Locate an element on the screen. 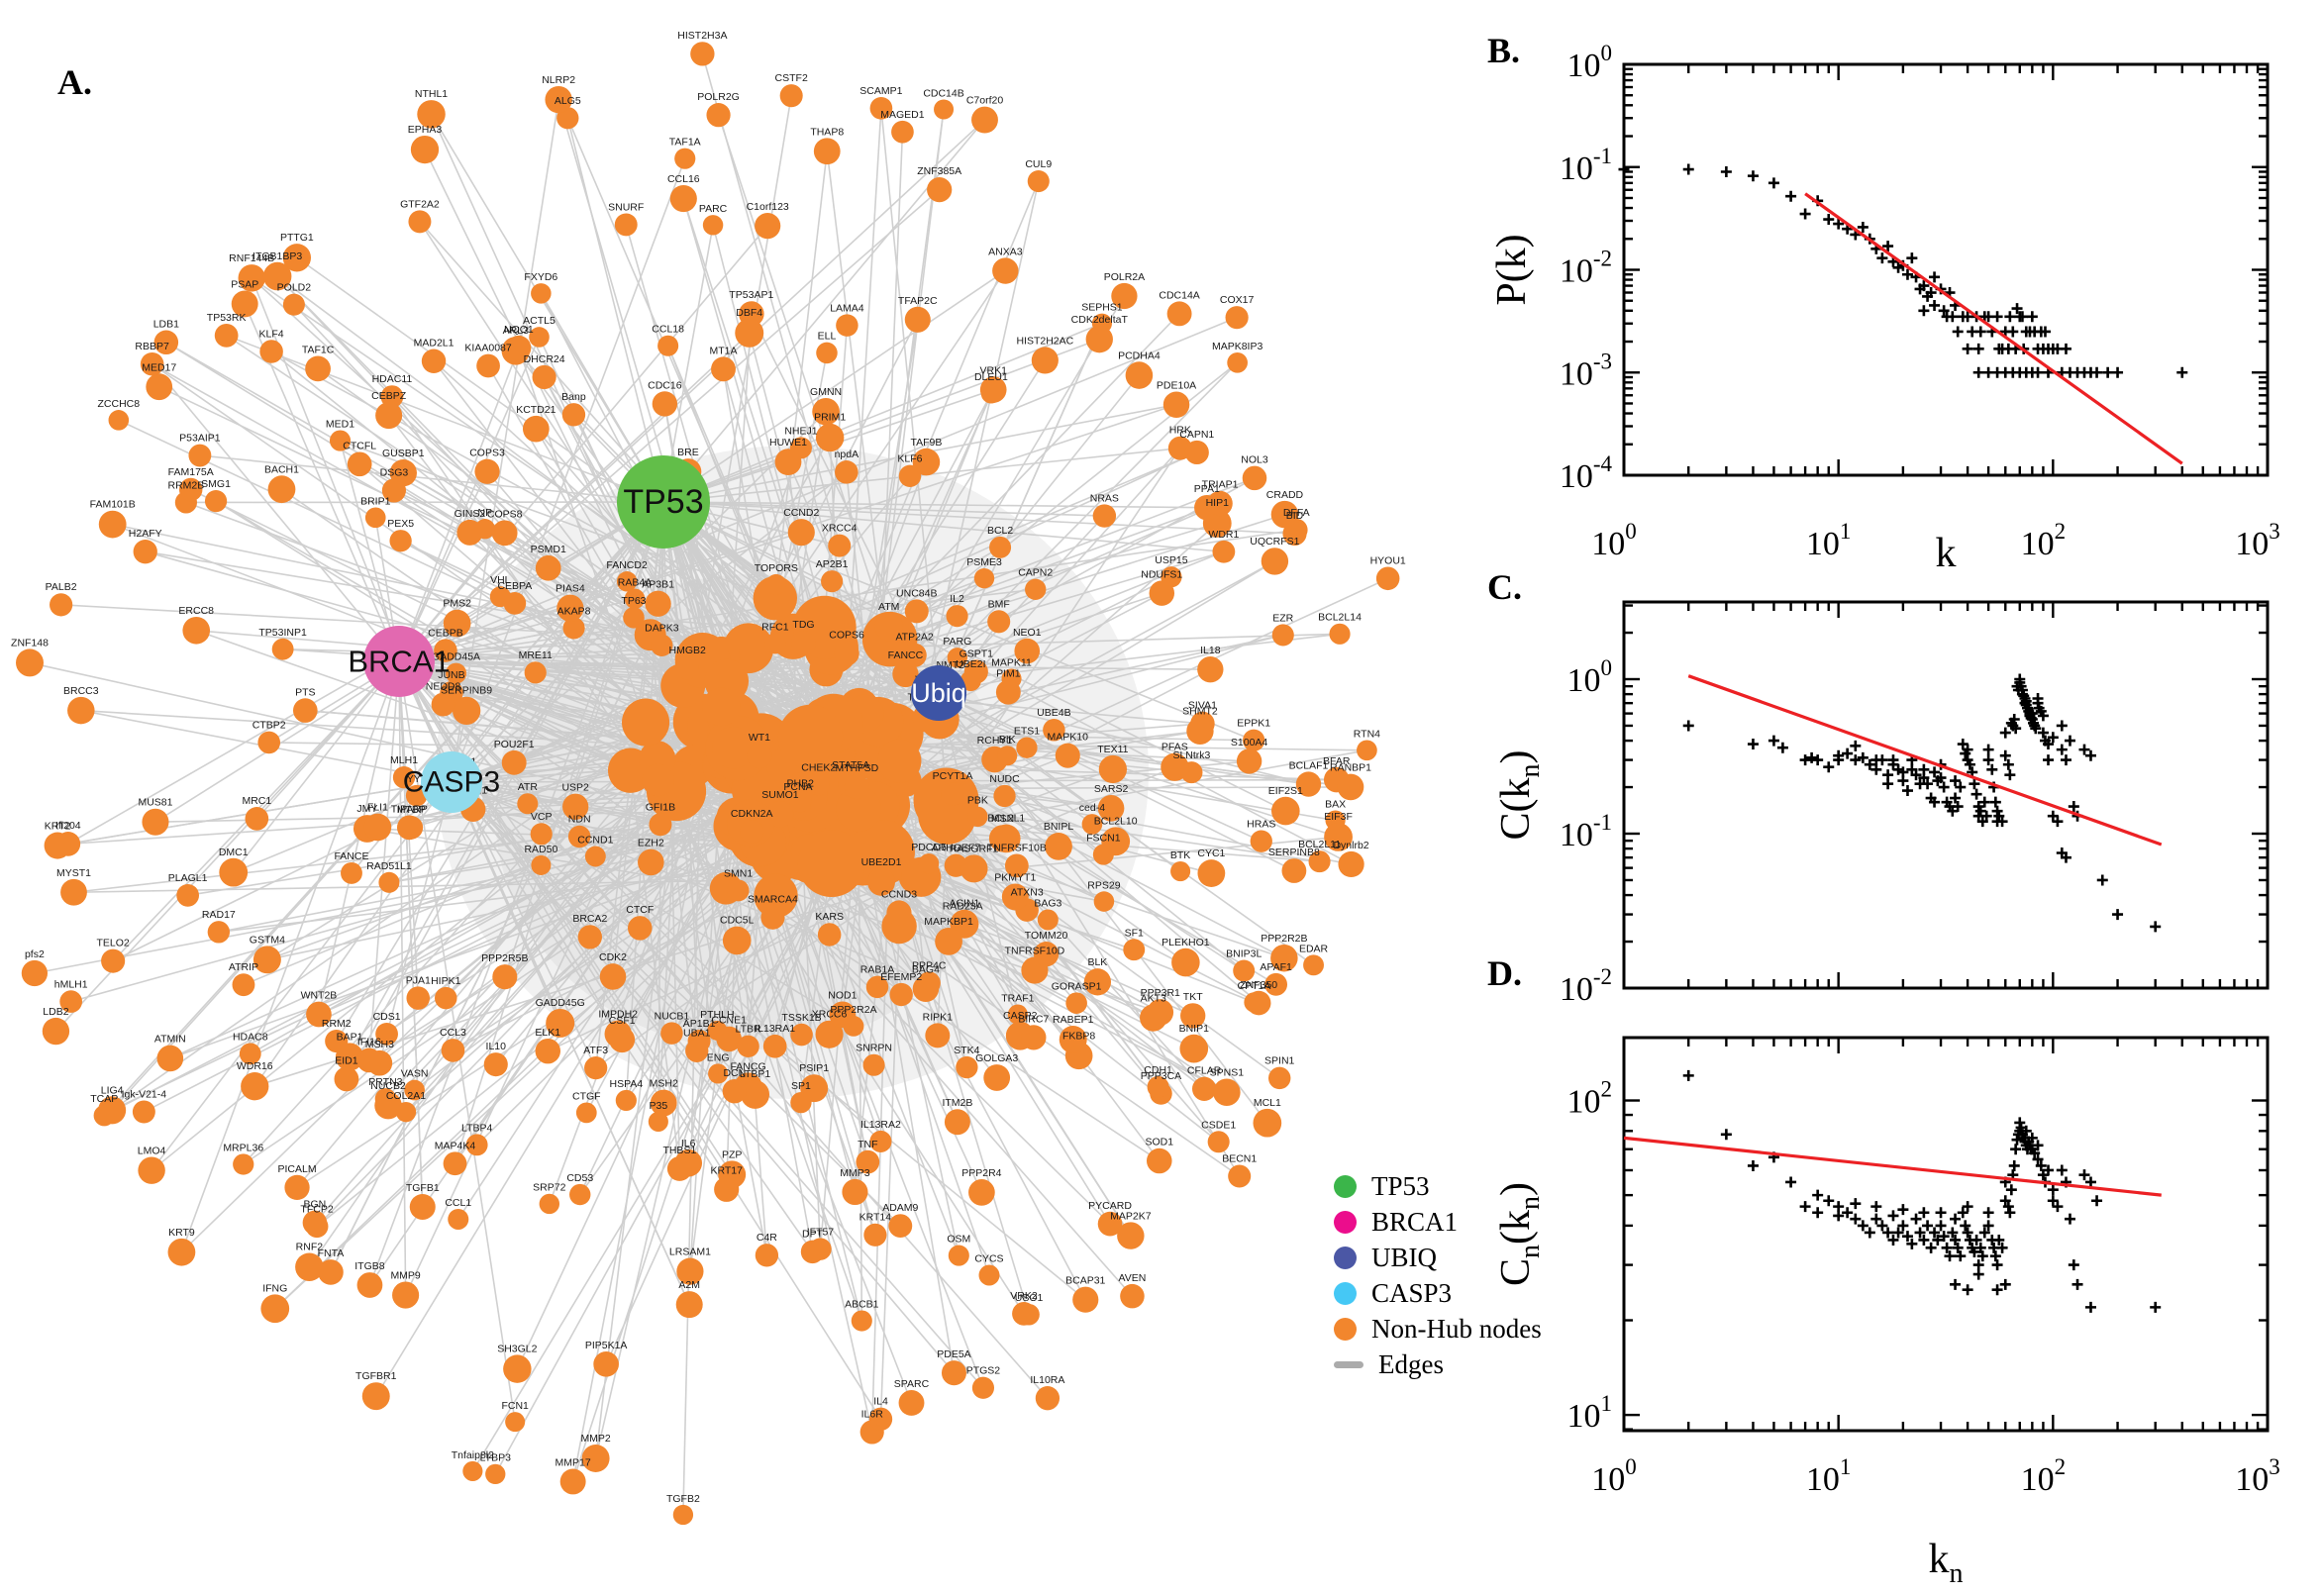 Image resolution: width=2323 pixels, height=1596 pixels. gene-label: ABCB1 is located at coordinates (862, 1304).